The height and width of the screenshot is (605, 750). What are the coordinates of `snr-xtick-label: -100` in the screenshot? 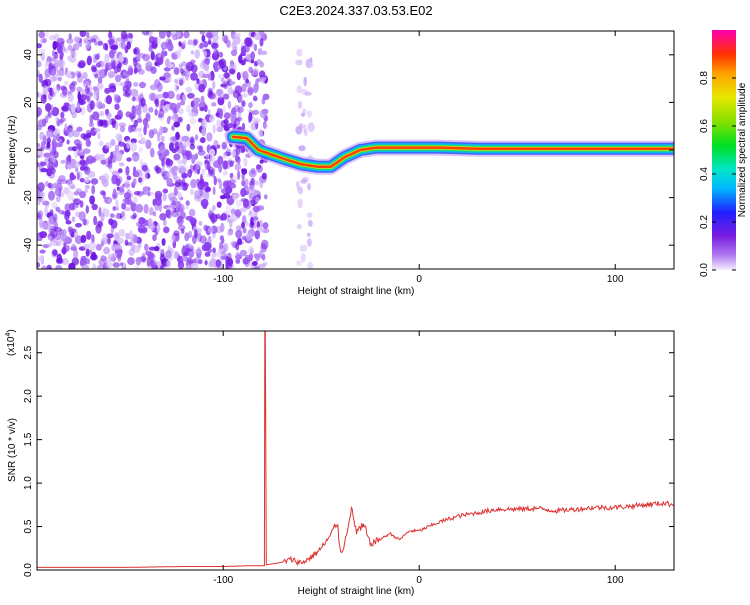 It's located at (223, 580).